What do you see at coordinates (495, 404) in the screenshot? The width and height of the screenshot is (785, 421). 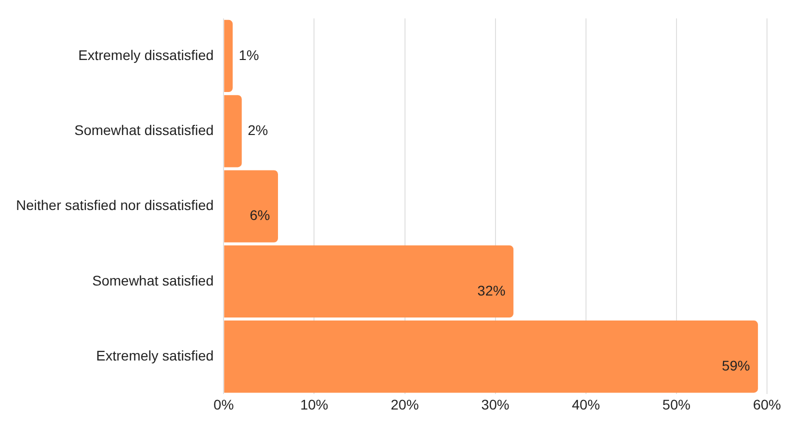 I see `x-tick-label: 30%` at bounding box center [495, 404].